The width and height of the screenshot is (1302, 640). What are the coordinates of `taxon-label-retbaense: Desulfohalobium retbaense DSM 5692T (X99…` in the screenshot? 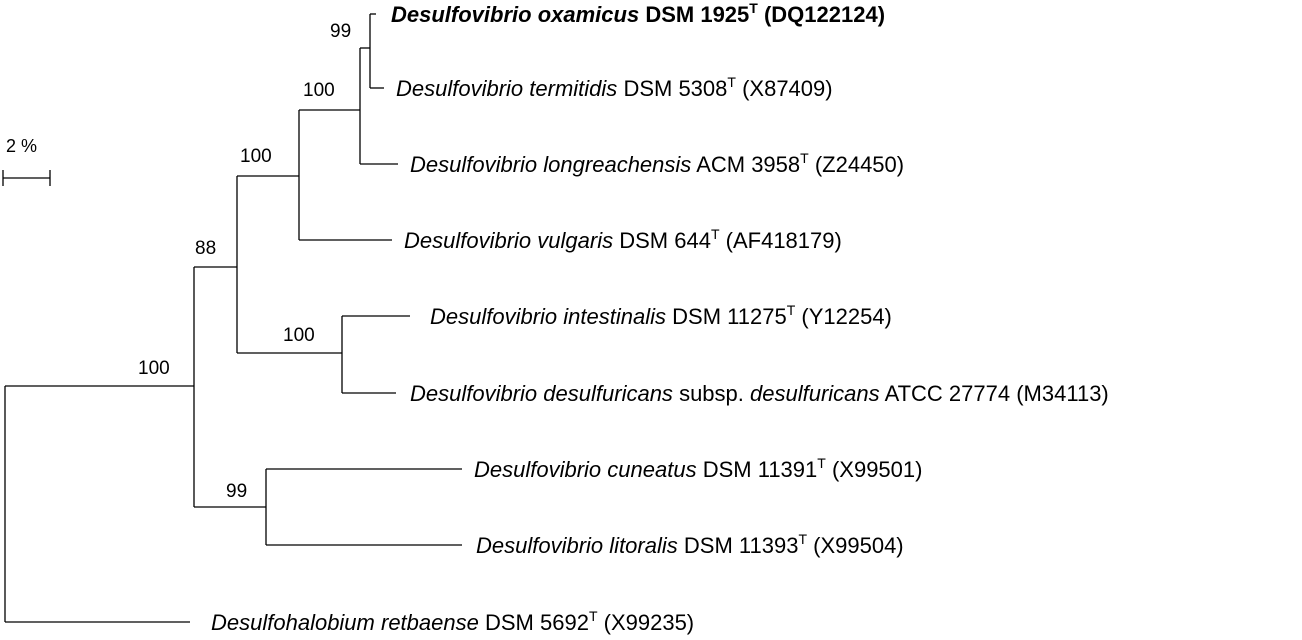 It's located at (452, 621).